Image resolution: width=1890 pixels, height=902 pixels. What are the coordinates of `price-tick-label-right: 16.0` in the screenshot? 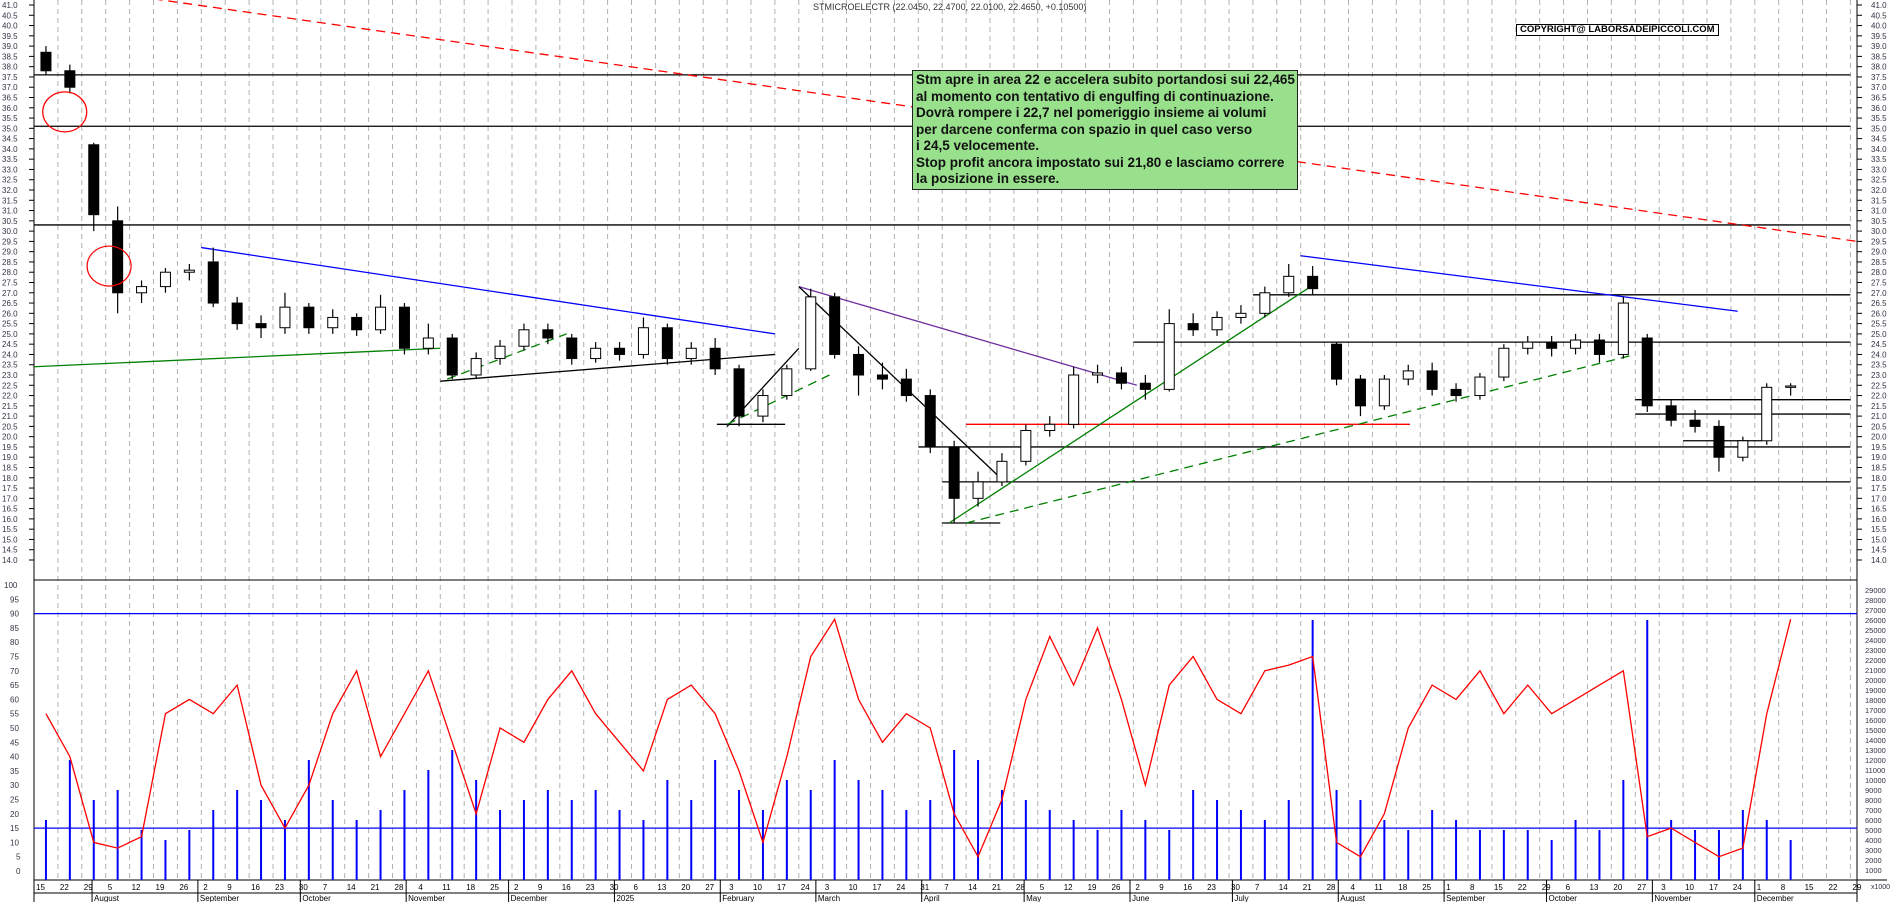 It's located at (1879, 519).